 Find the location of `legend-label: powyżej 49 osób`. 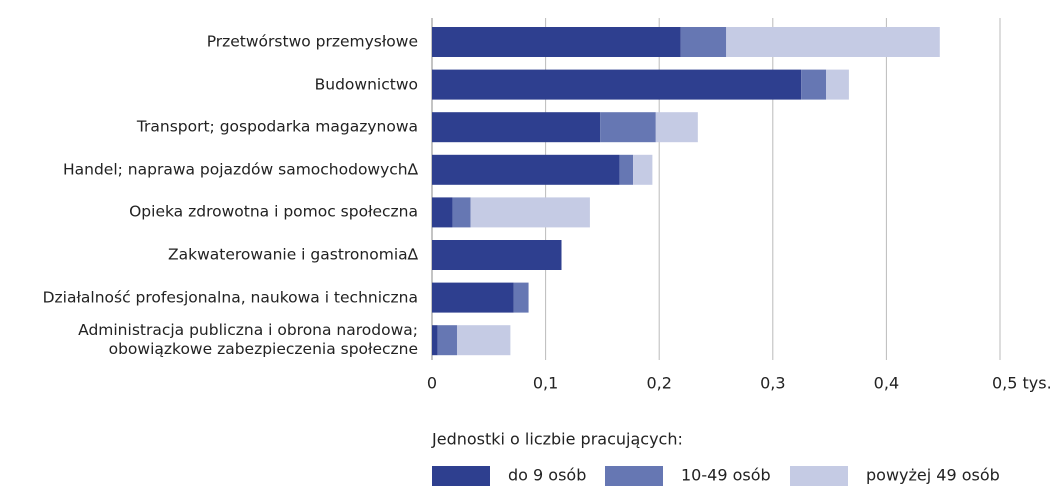

legend-label: powyżej 49 osób is located at coordinates (933, 475).